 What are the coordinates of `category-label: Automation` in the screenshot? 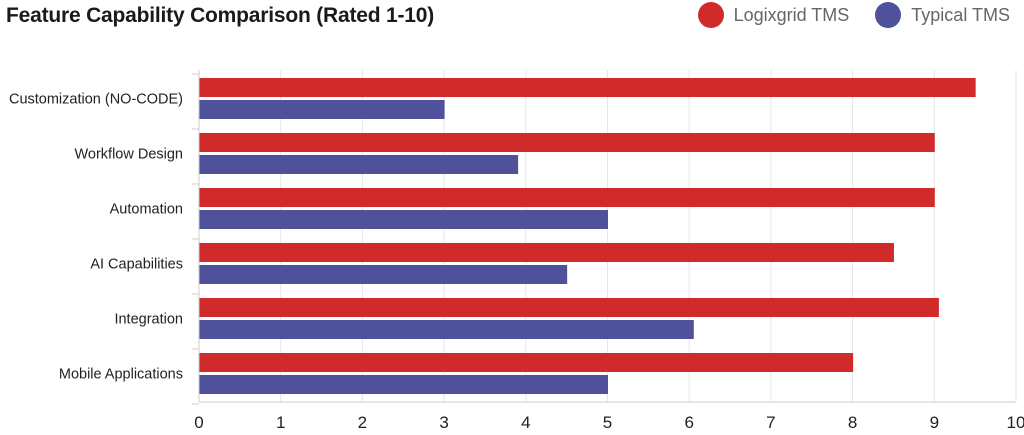 It's located at (146, 210).